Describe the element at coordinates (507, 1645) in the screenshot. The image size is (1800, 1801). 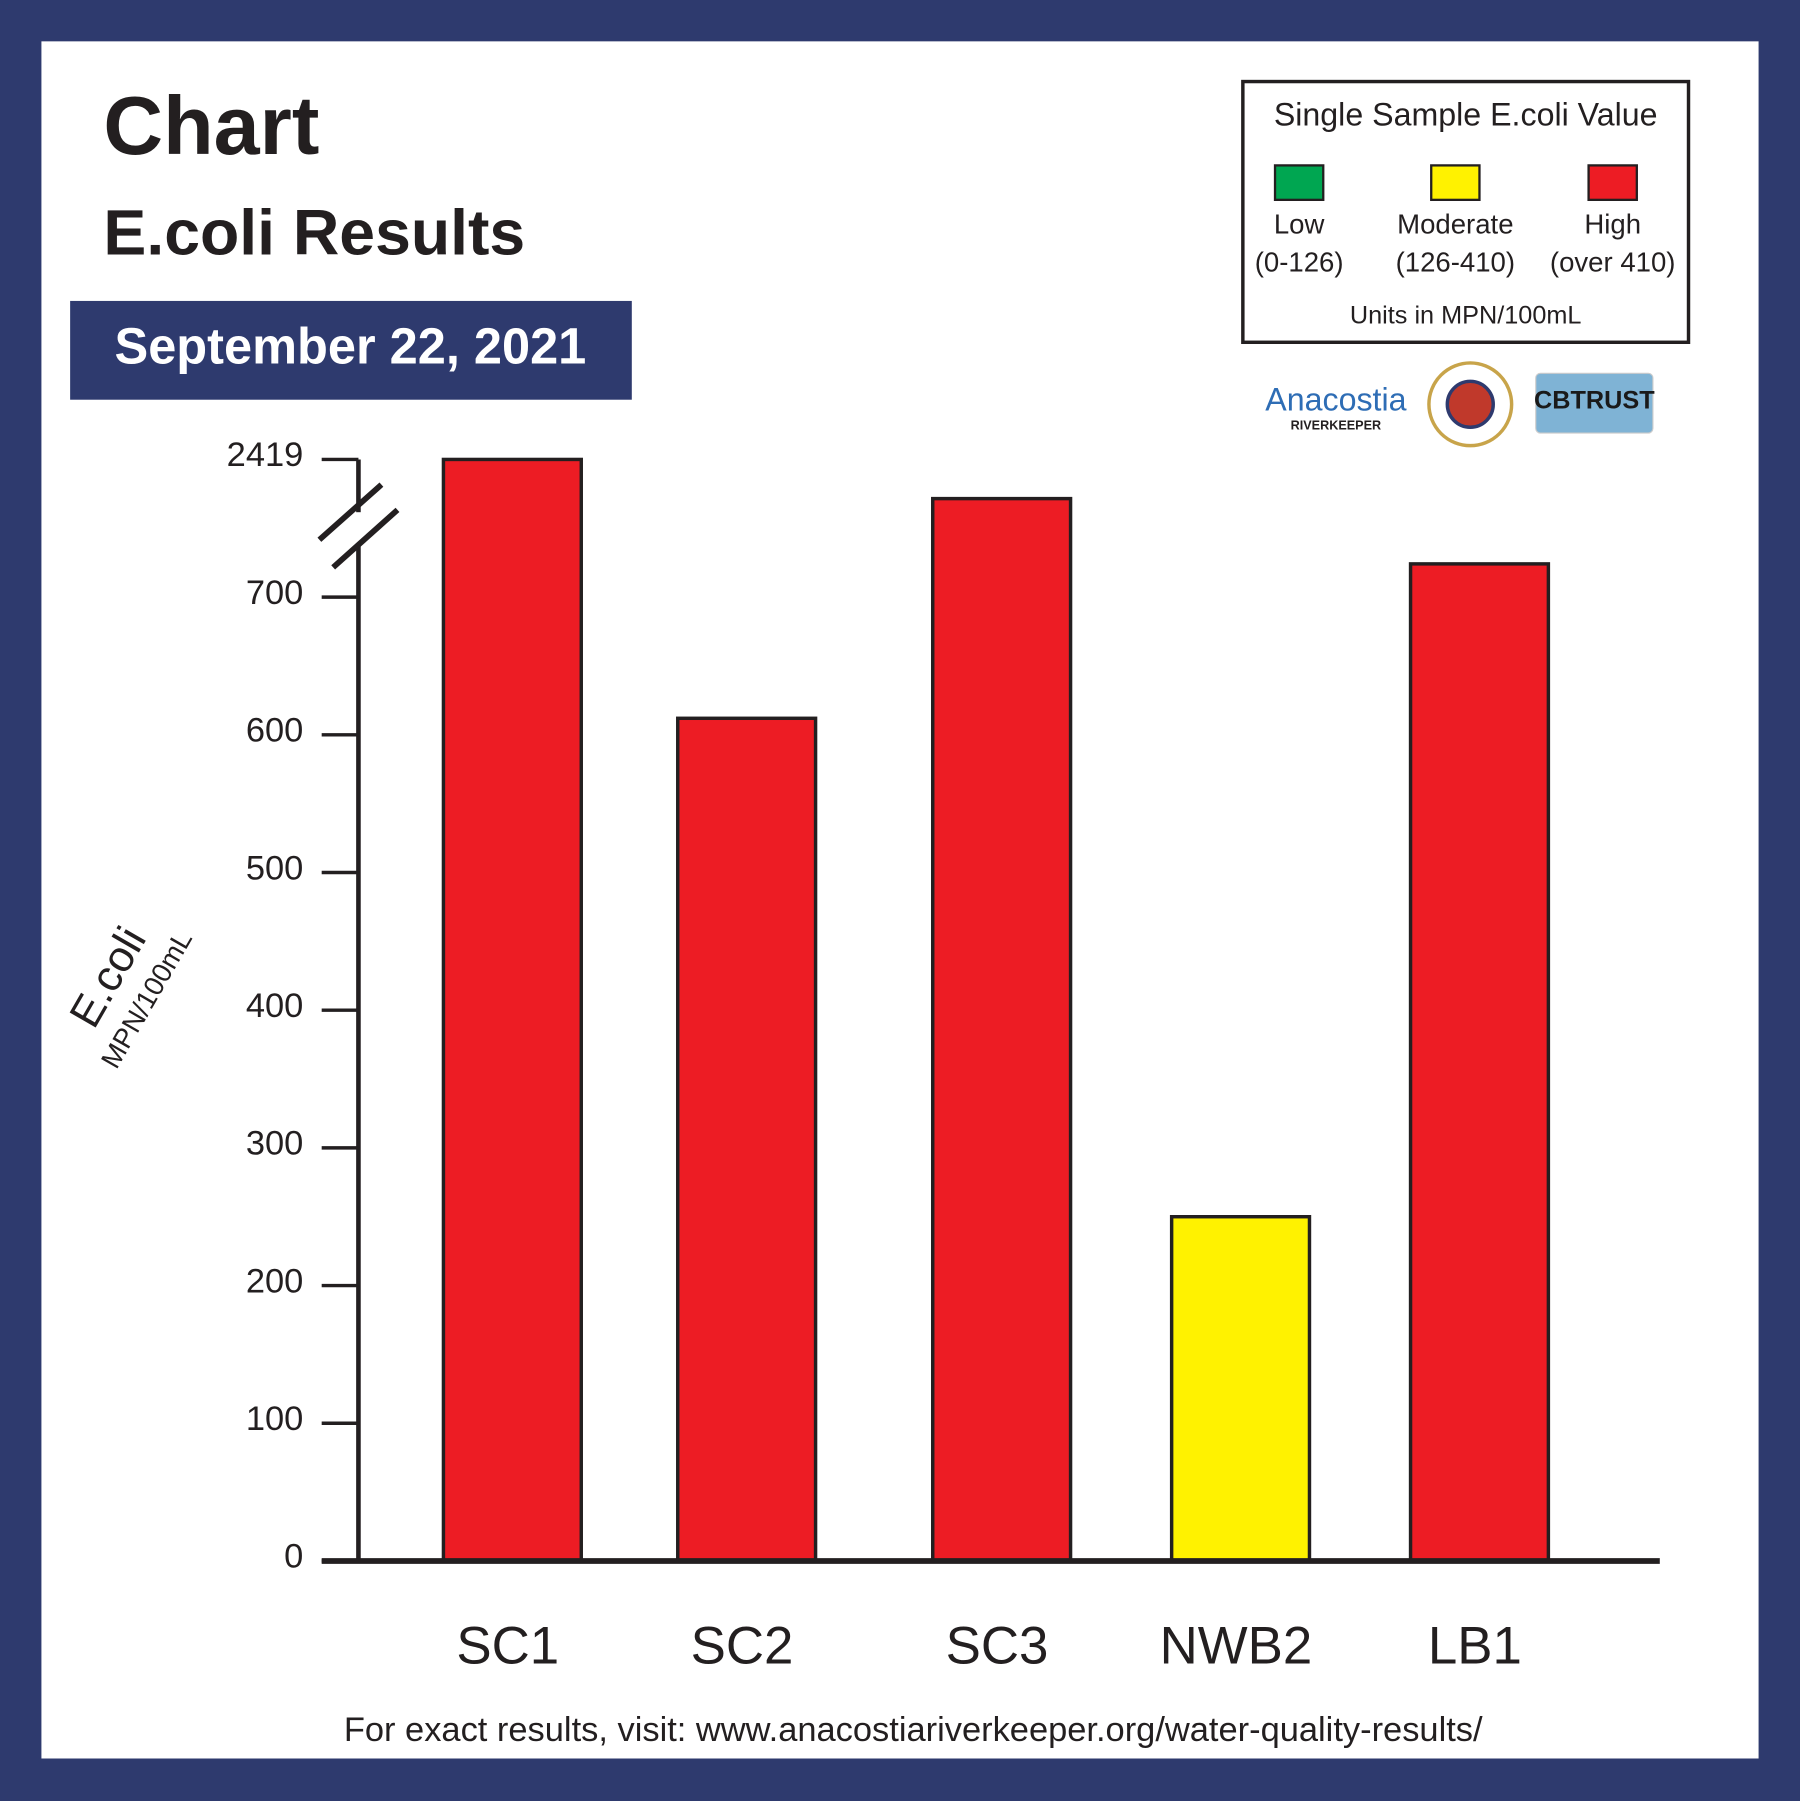
I see `x-tick-label: SC1` at that location.